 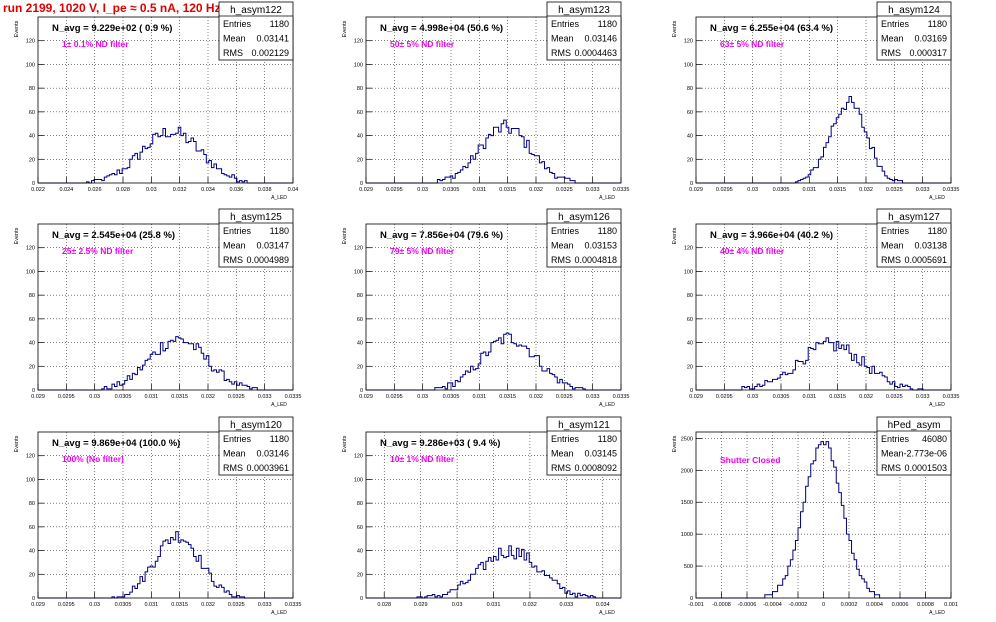 What do you see at coordinates (930, 39) in the screenshot?
I see `stat-value-mean: 0.03169` at bounding box center [930, 39].